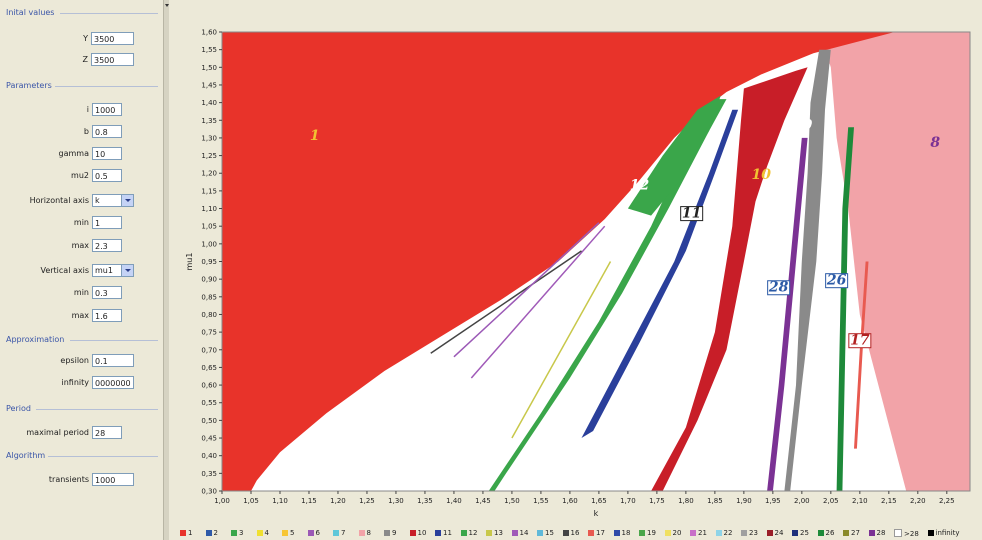  Describe the element at coordinates (209, 403) in the screenshot. I see `y-tick-label: 0,55` at that location.